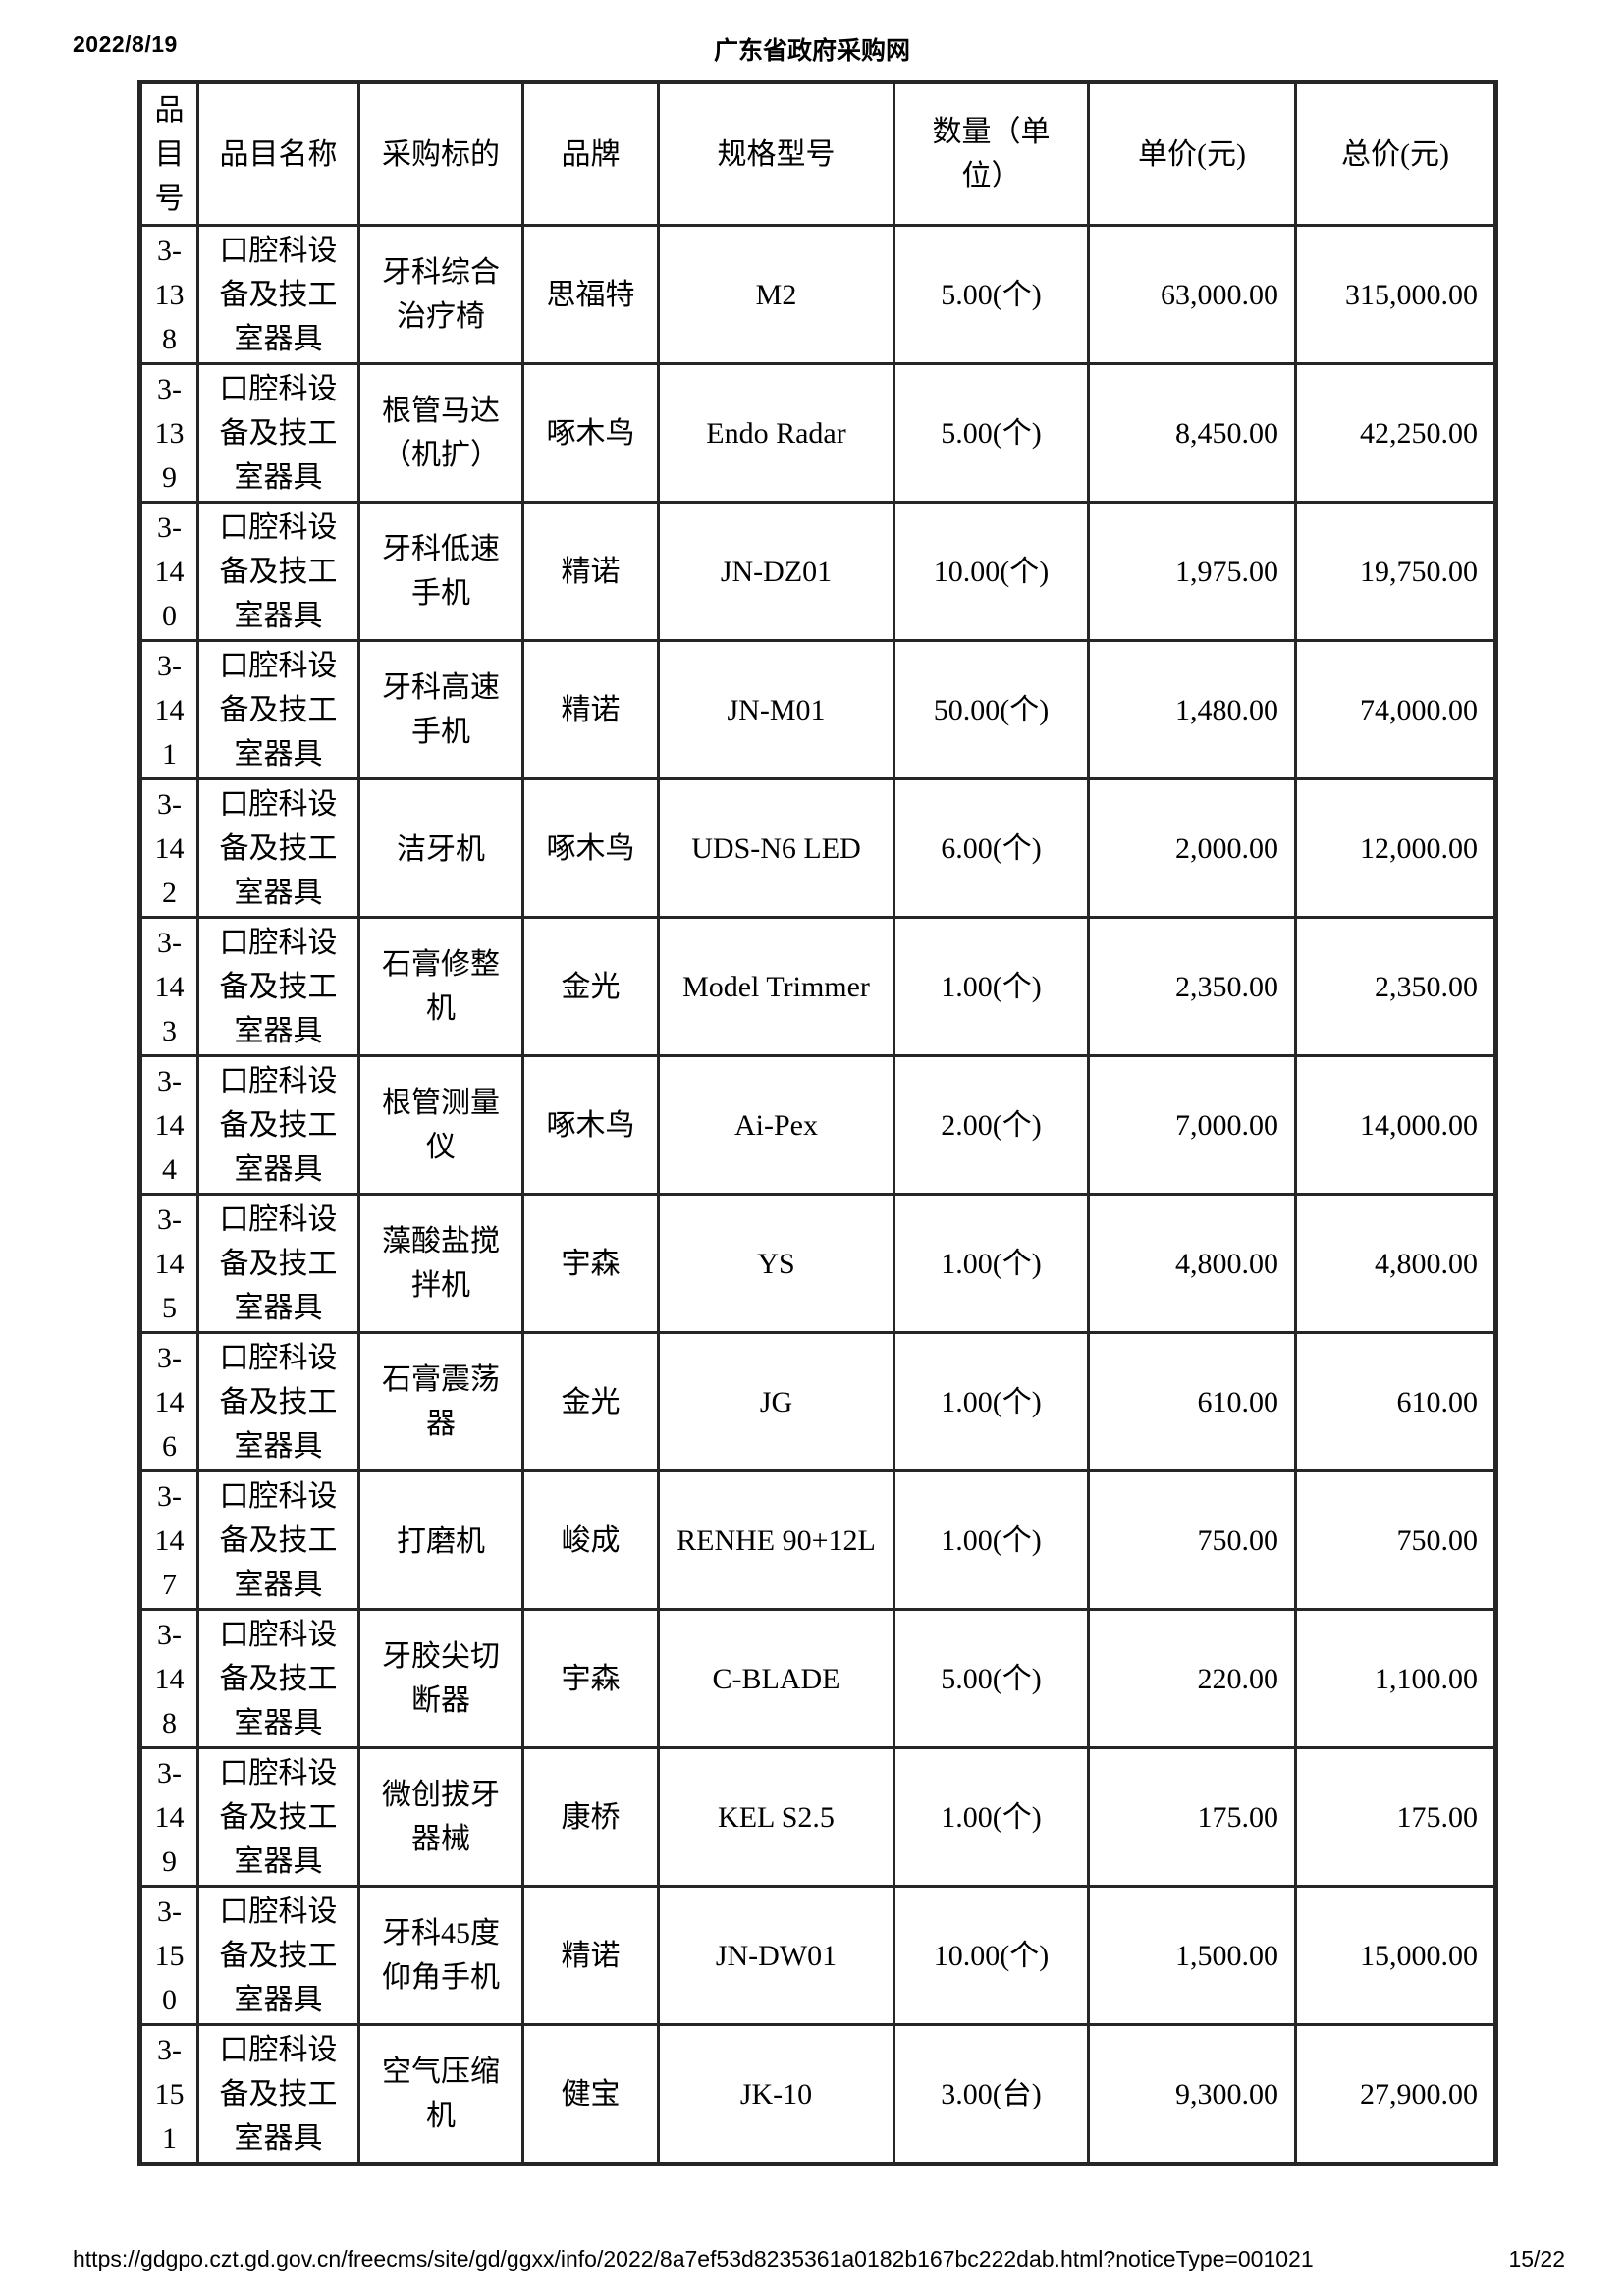 The image size is (1624, 2296). Describe the element at coordinates (441, 987) in the screenshot. I see `cell-procurement-target-text: 石膏修整机` at that location.